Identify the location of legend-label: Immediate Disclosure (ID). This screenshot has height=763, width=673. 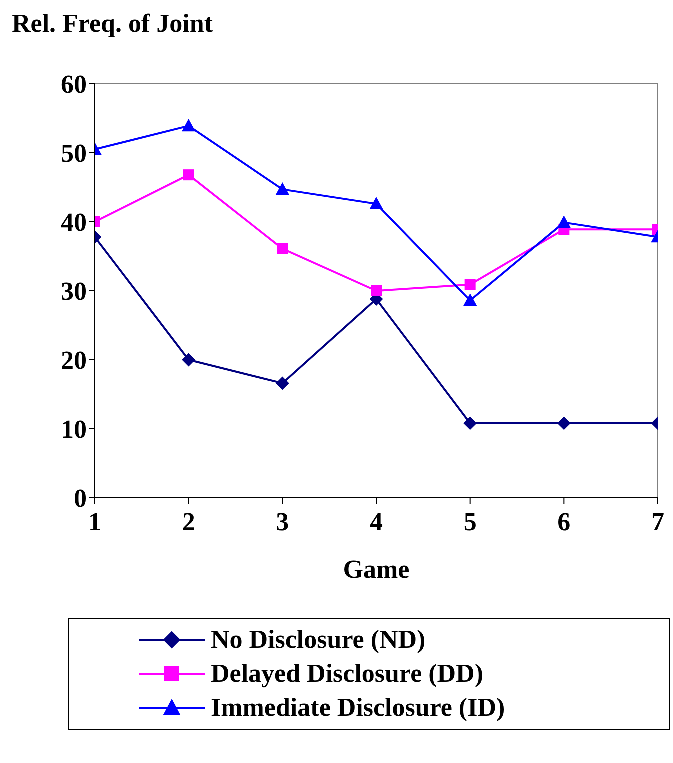
(358, 708).